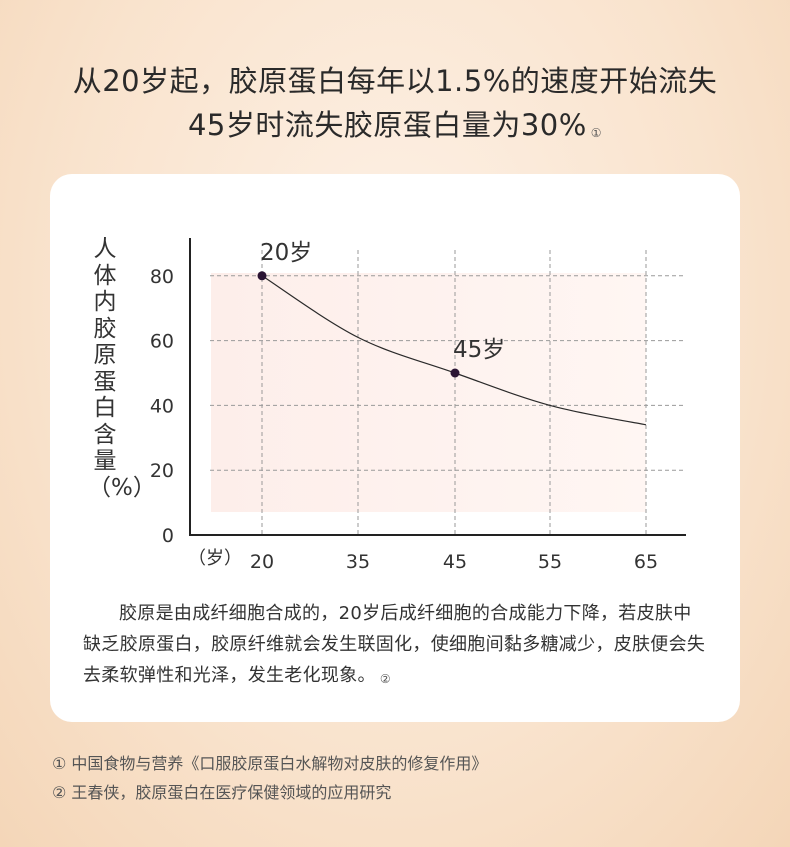 This screenshot has height=847, width=790. Describe the element at coordinates (596, 133) in the screenshot. I see `headline-note-mark: ①` at that location.